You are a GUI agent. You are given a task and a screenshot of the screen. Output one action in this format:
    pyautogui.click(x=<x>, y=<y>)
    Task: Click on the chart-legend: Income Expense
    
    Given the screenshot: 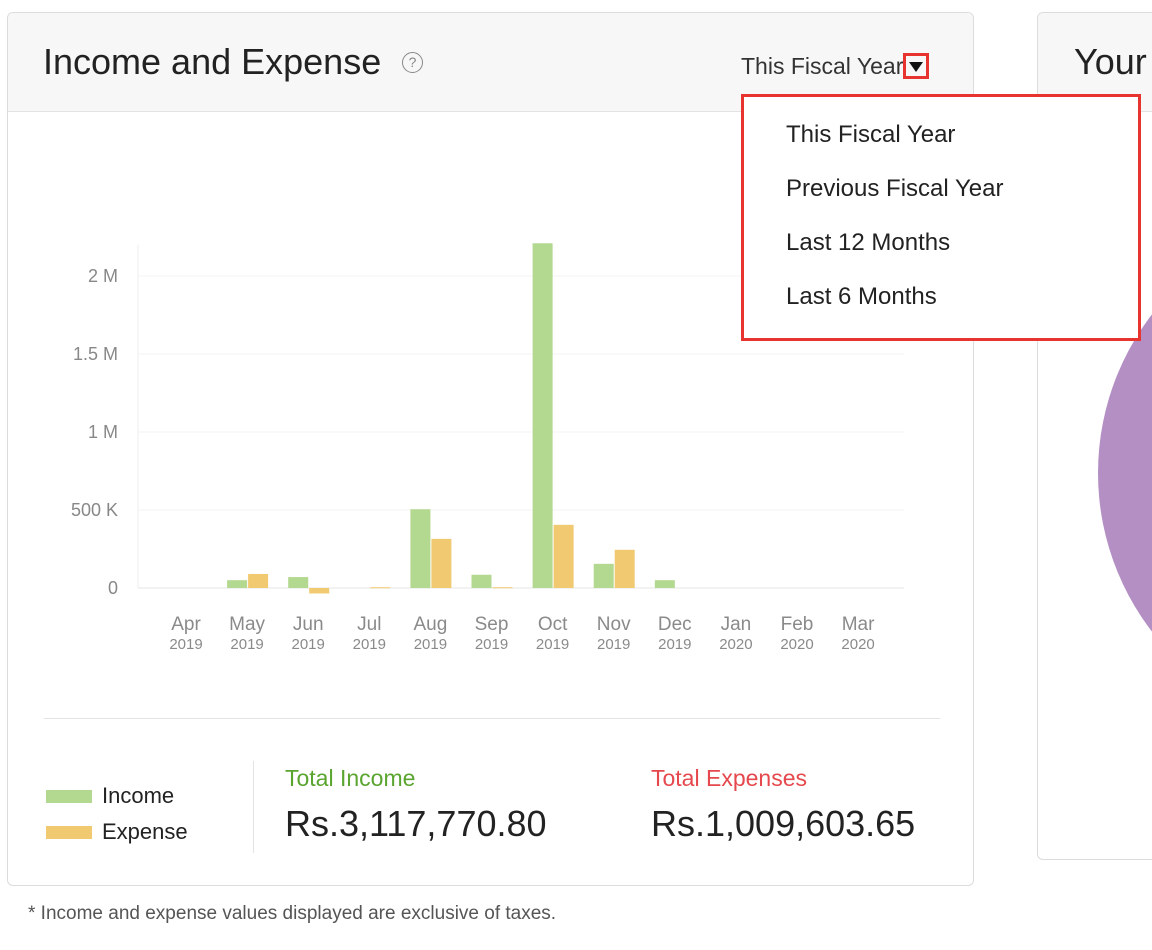 What is the action you would take?
    pyautogui.click(x=117, y=814)
    